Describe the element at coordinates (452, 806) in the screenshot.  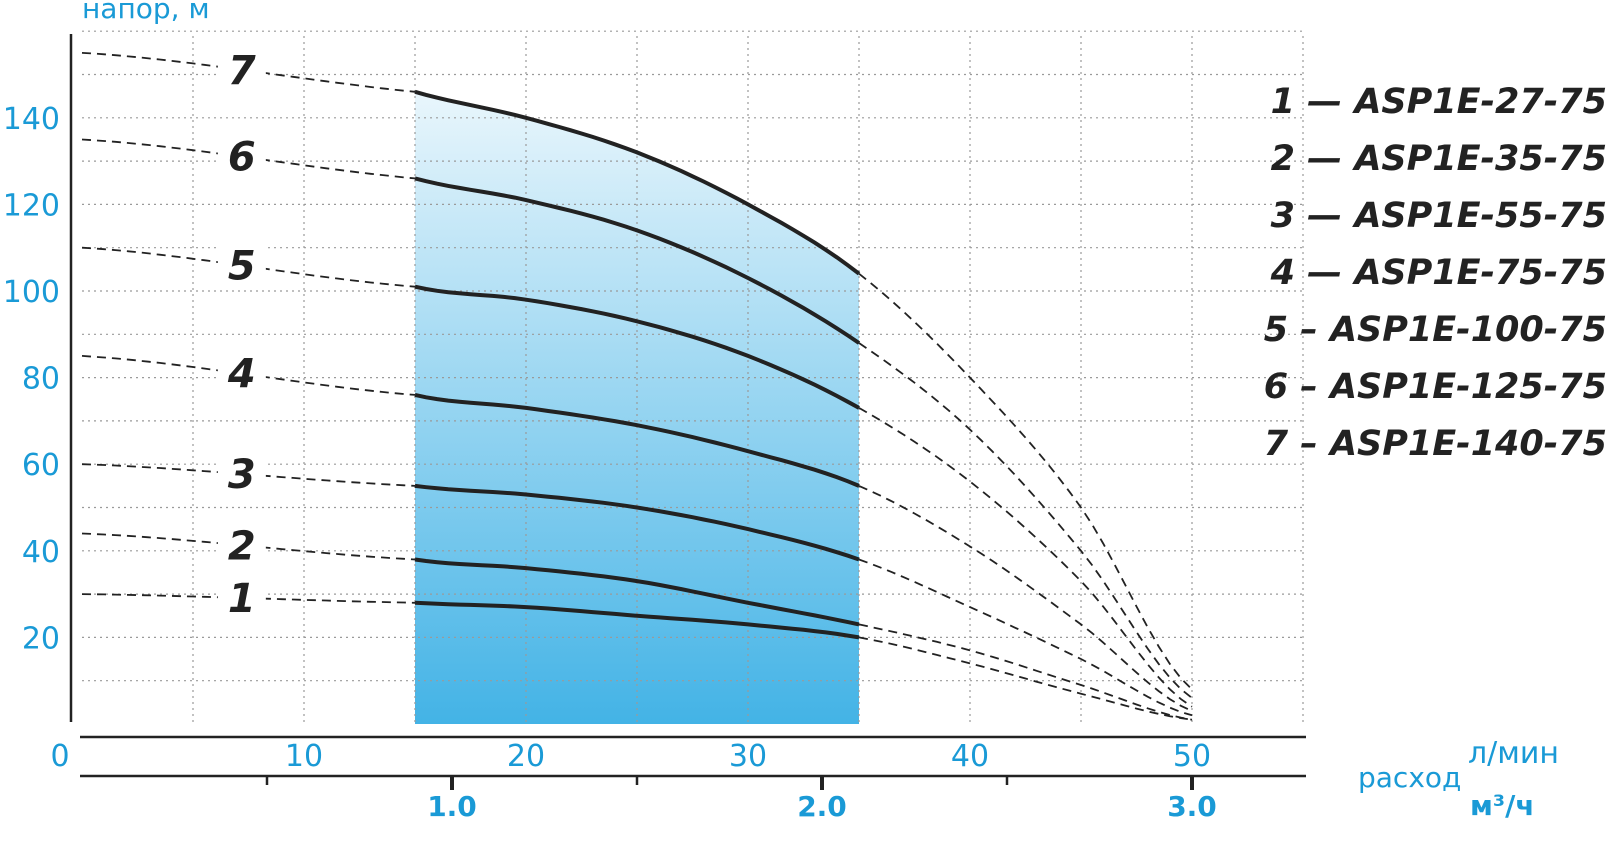
I see `x-tick-label-m3h: 1.0` at that location.